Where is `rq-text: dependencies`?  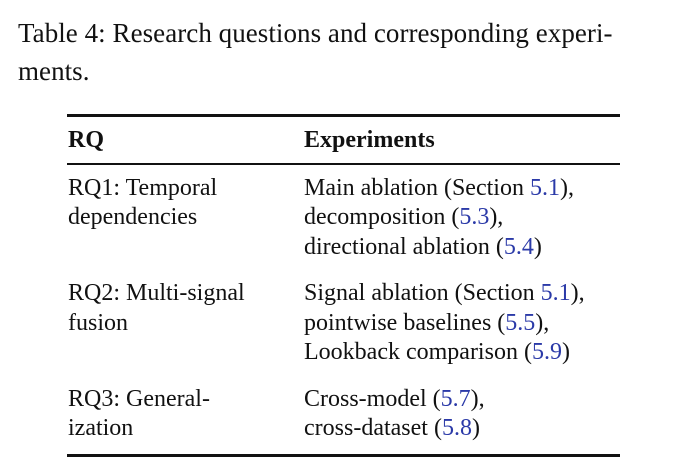
rq-text: dependencies is located at coordinates (133, 217).